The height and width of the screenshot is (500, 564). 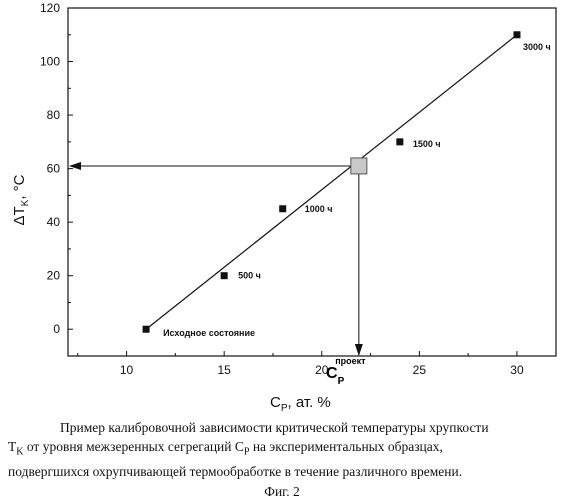 I want to click on y-tick-label: 40, so click(x=54, y=222).